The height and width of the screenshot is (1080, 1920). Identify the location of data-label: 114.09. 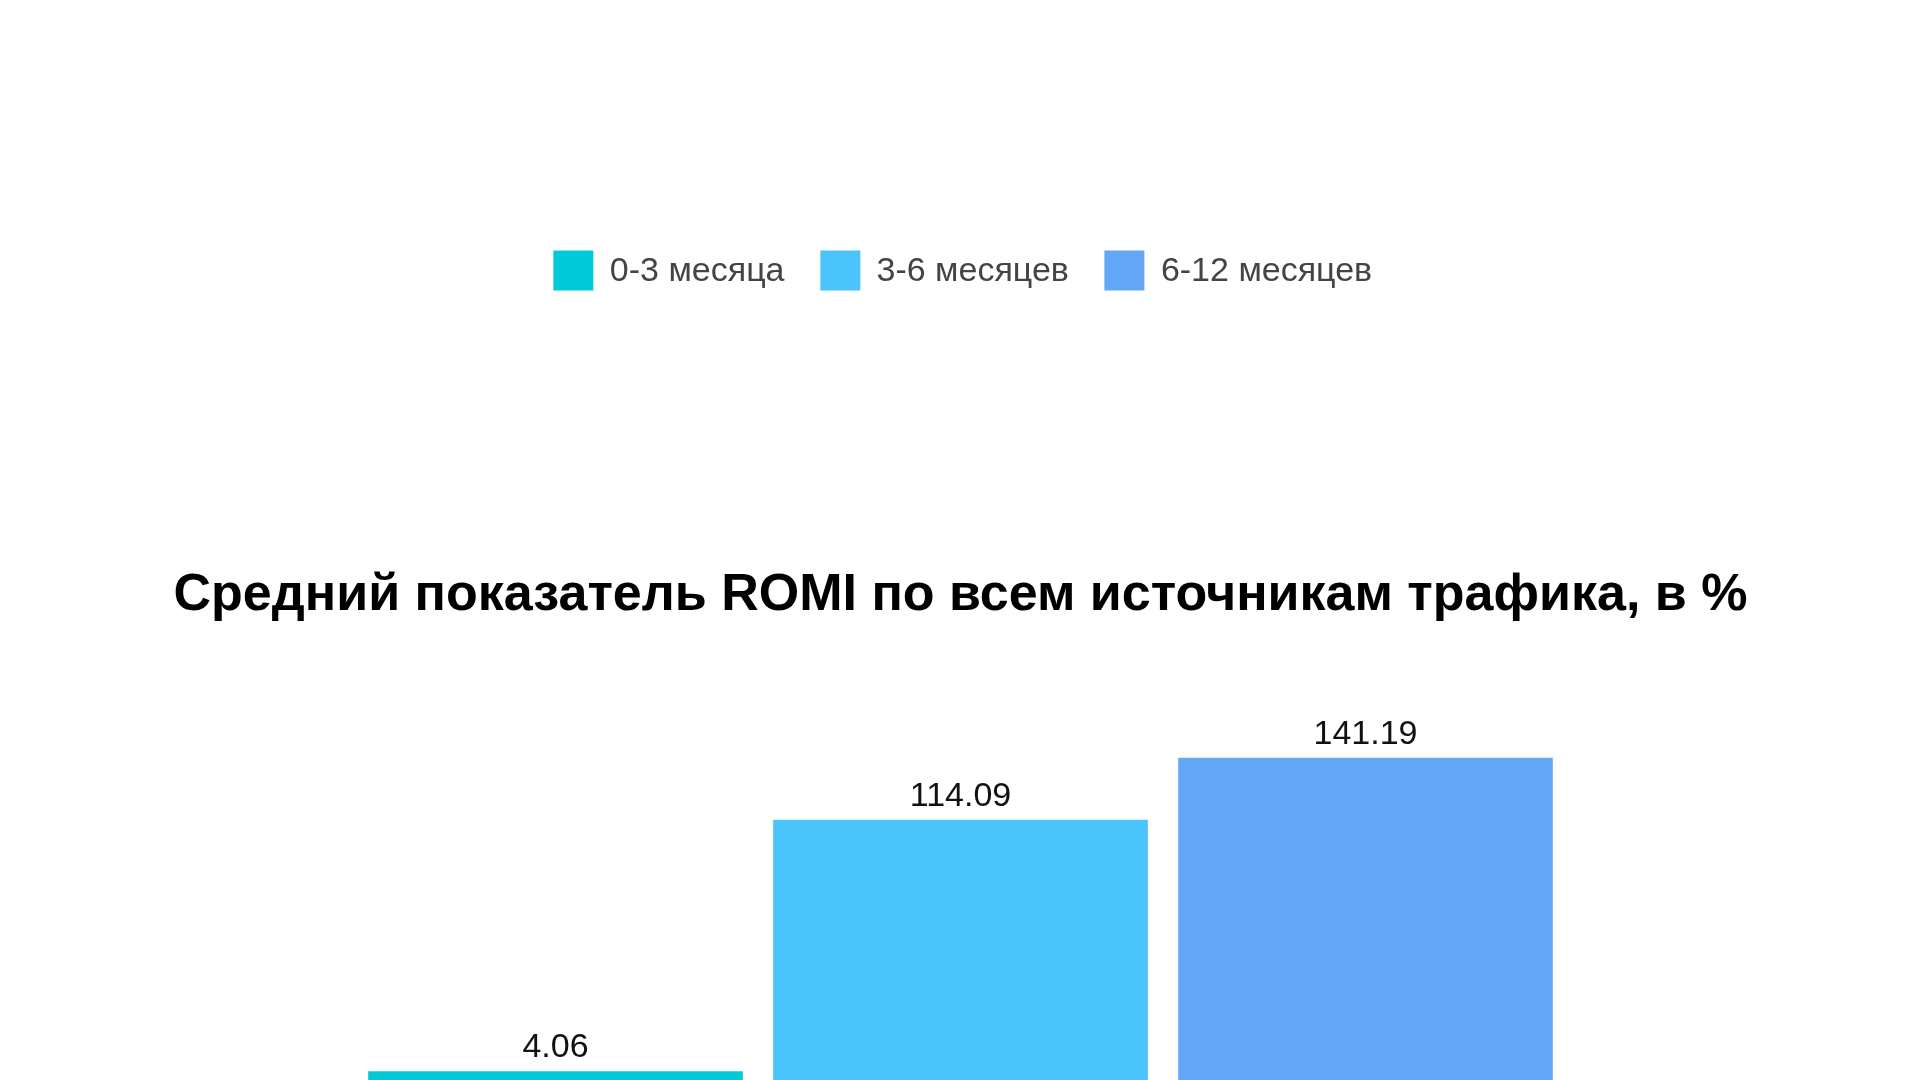
(960, 793).